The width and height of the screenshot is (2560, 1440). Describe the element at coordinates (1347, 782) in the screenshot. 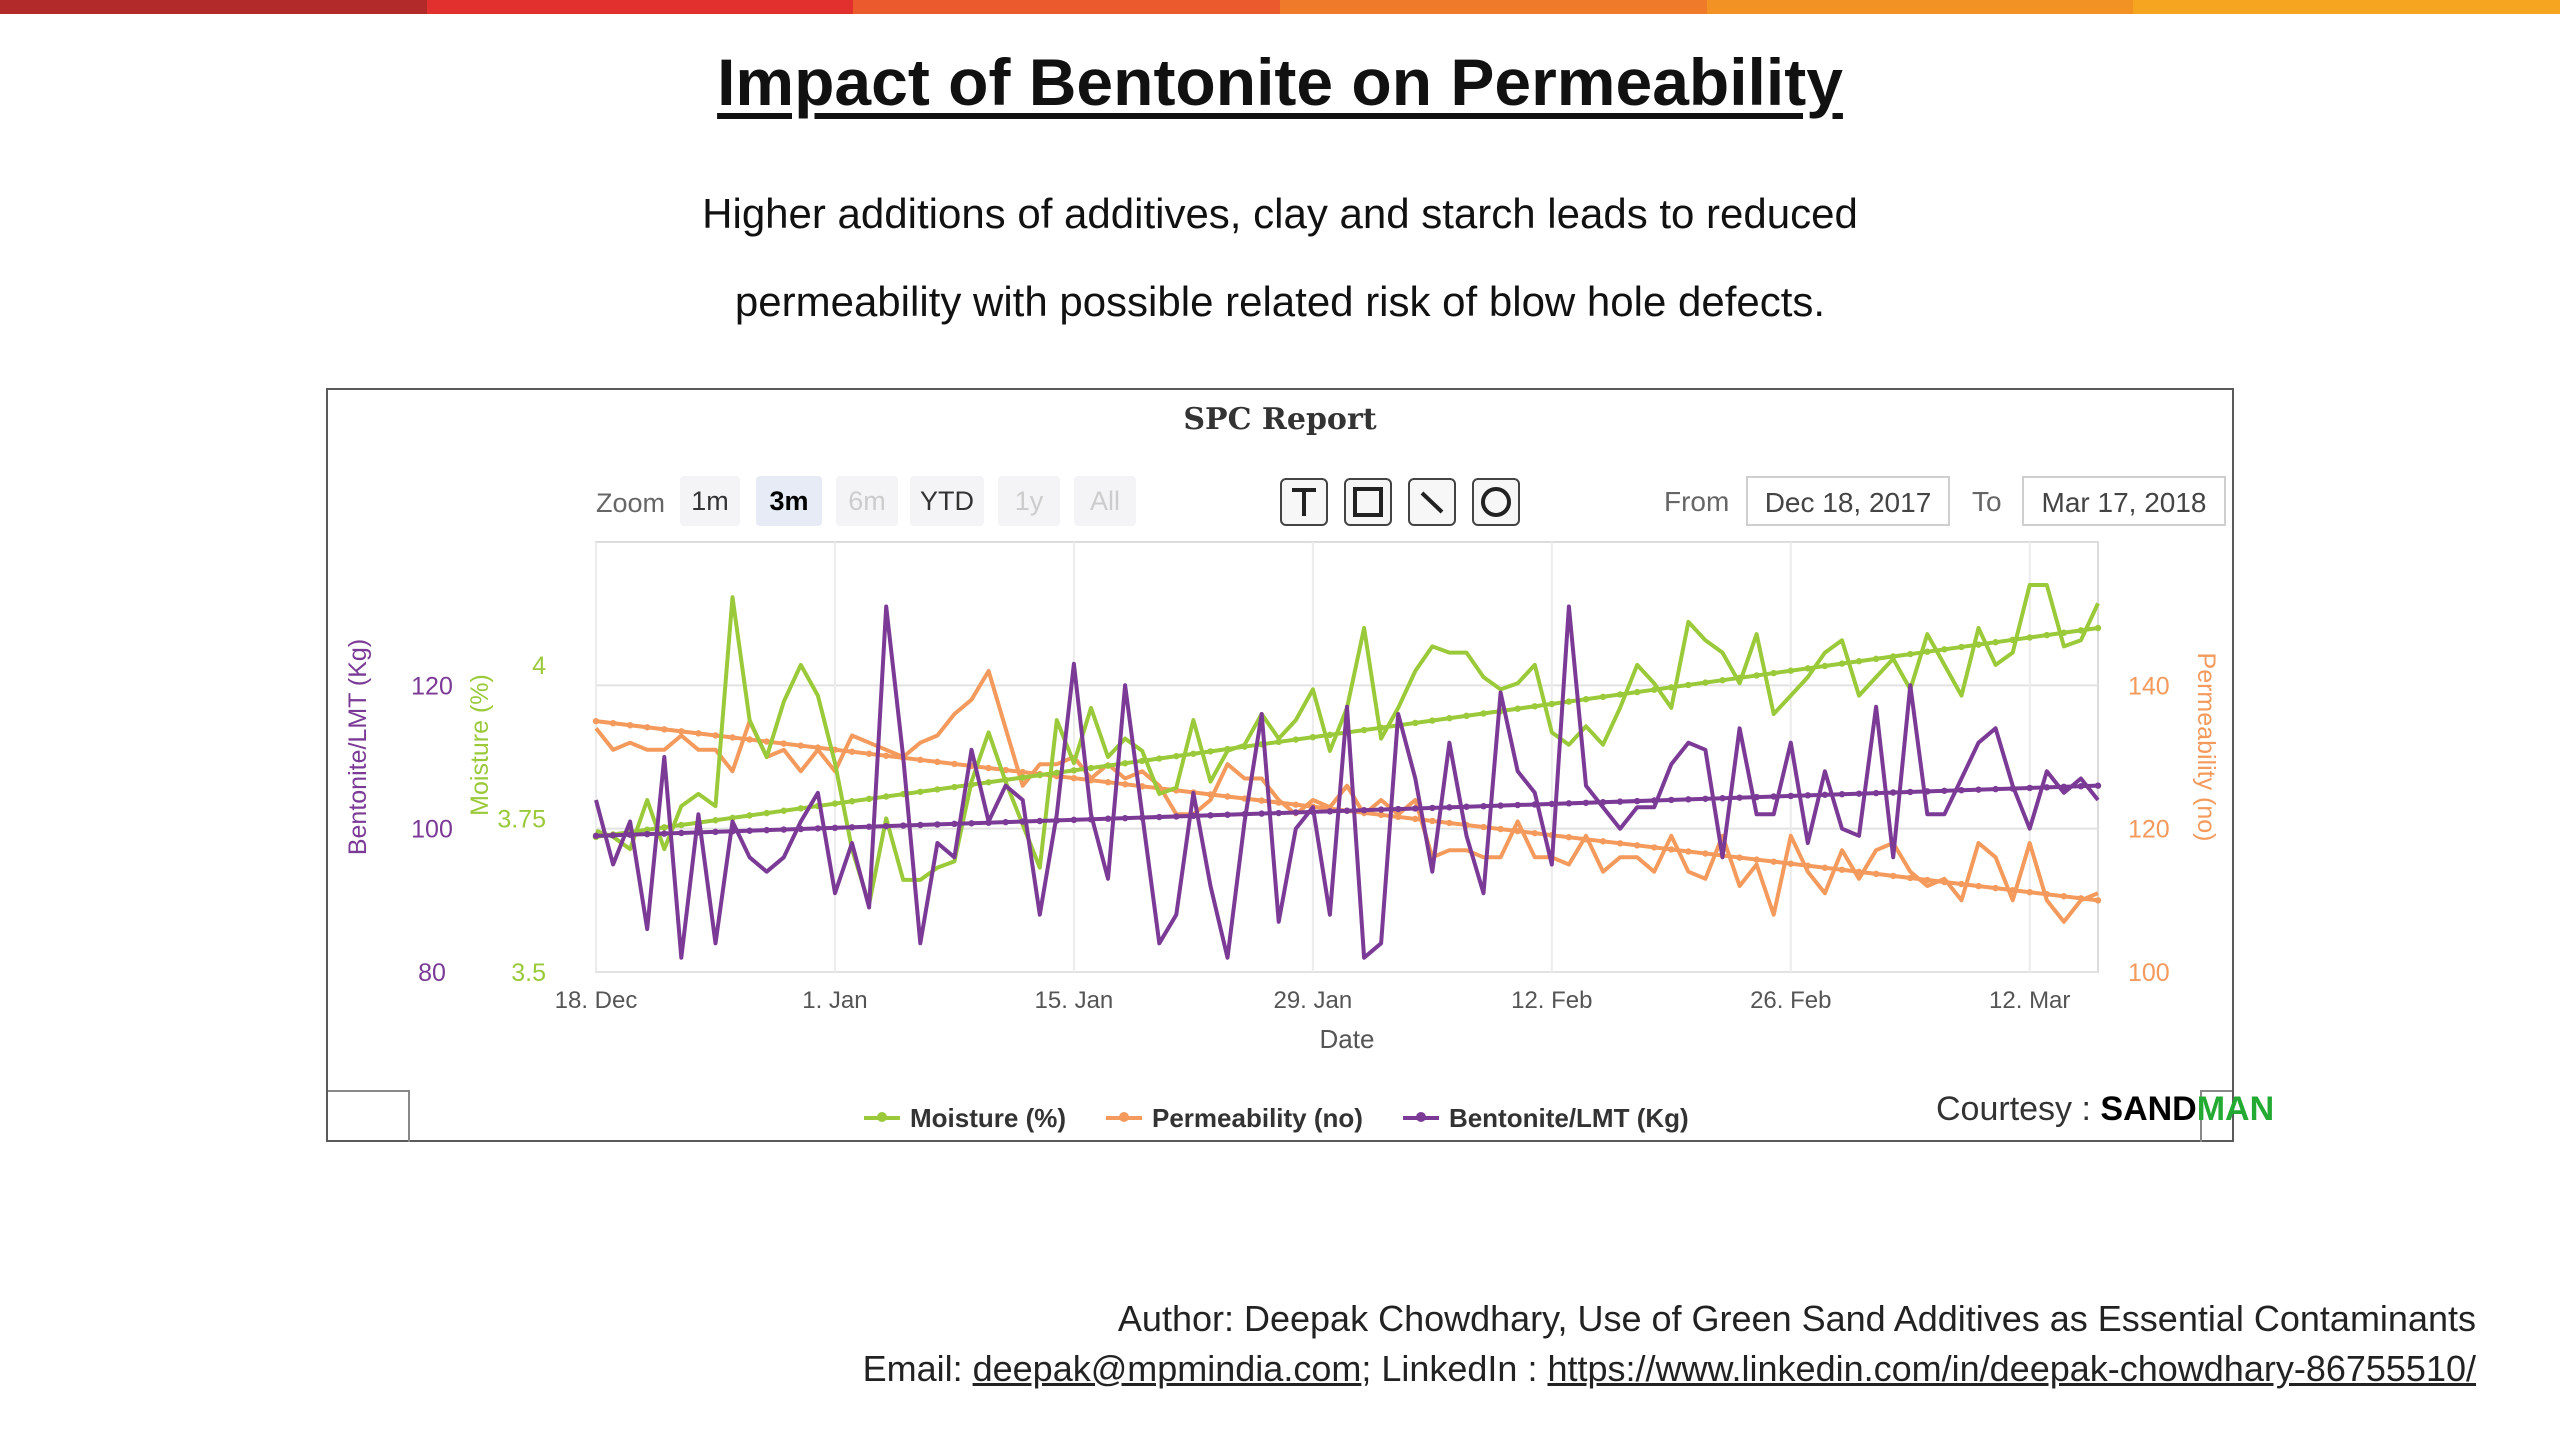

I see `series-line-bentonite` at that location.